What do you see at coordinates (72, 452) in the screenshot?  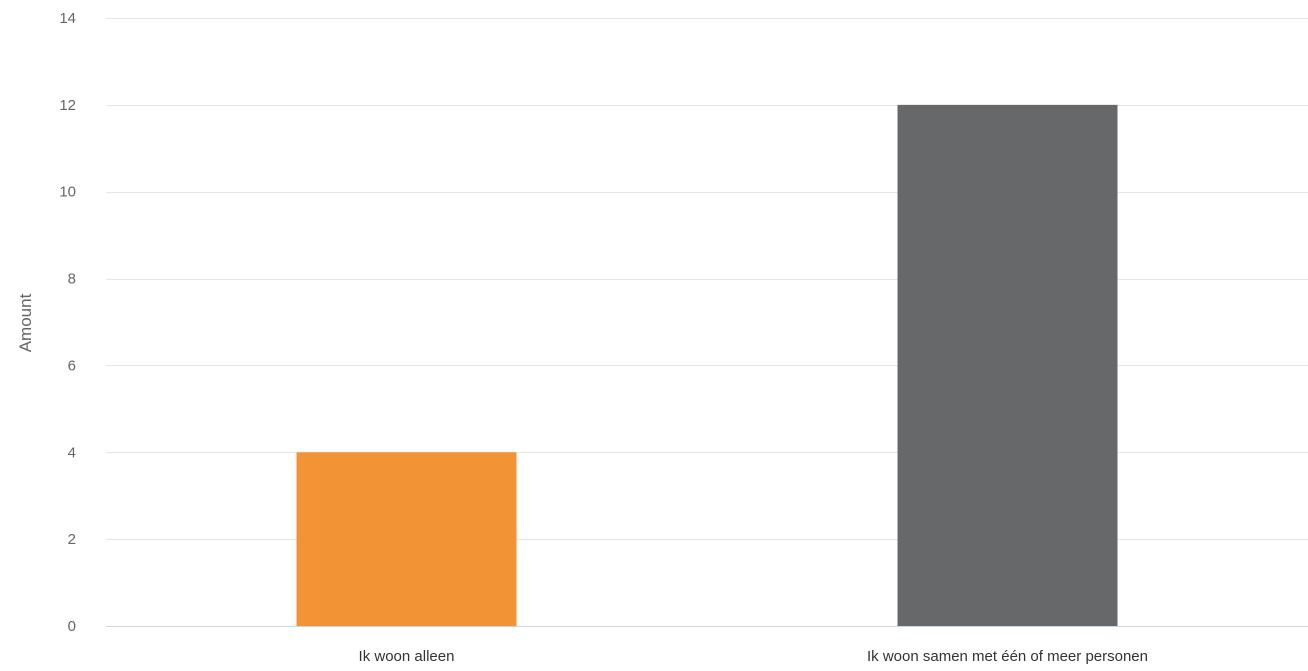 I see `y-tick-label: 4` at bounding box center [72, 452].